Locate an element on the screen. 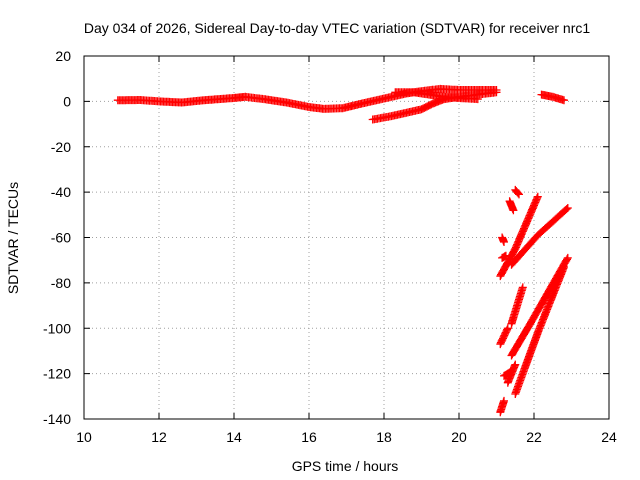 The height and width of the screenshot is (480, 640). series-seg-e is located at coordinates (539, 236).